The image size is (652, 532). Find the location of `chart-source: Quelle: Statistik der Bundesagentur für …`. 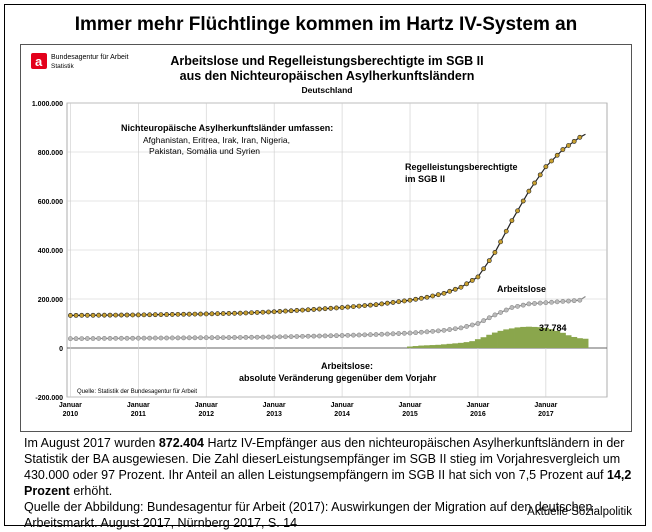

chart-source: Quelle: Statistik der Bundesagentur für … is located at coordinates (137, 392).